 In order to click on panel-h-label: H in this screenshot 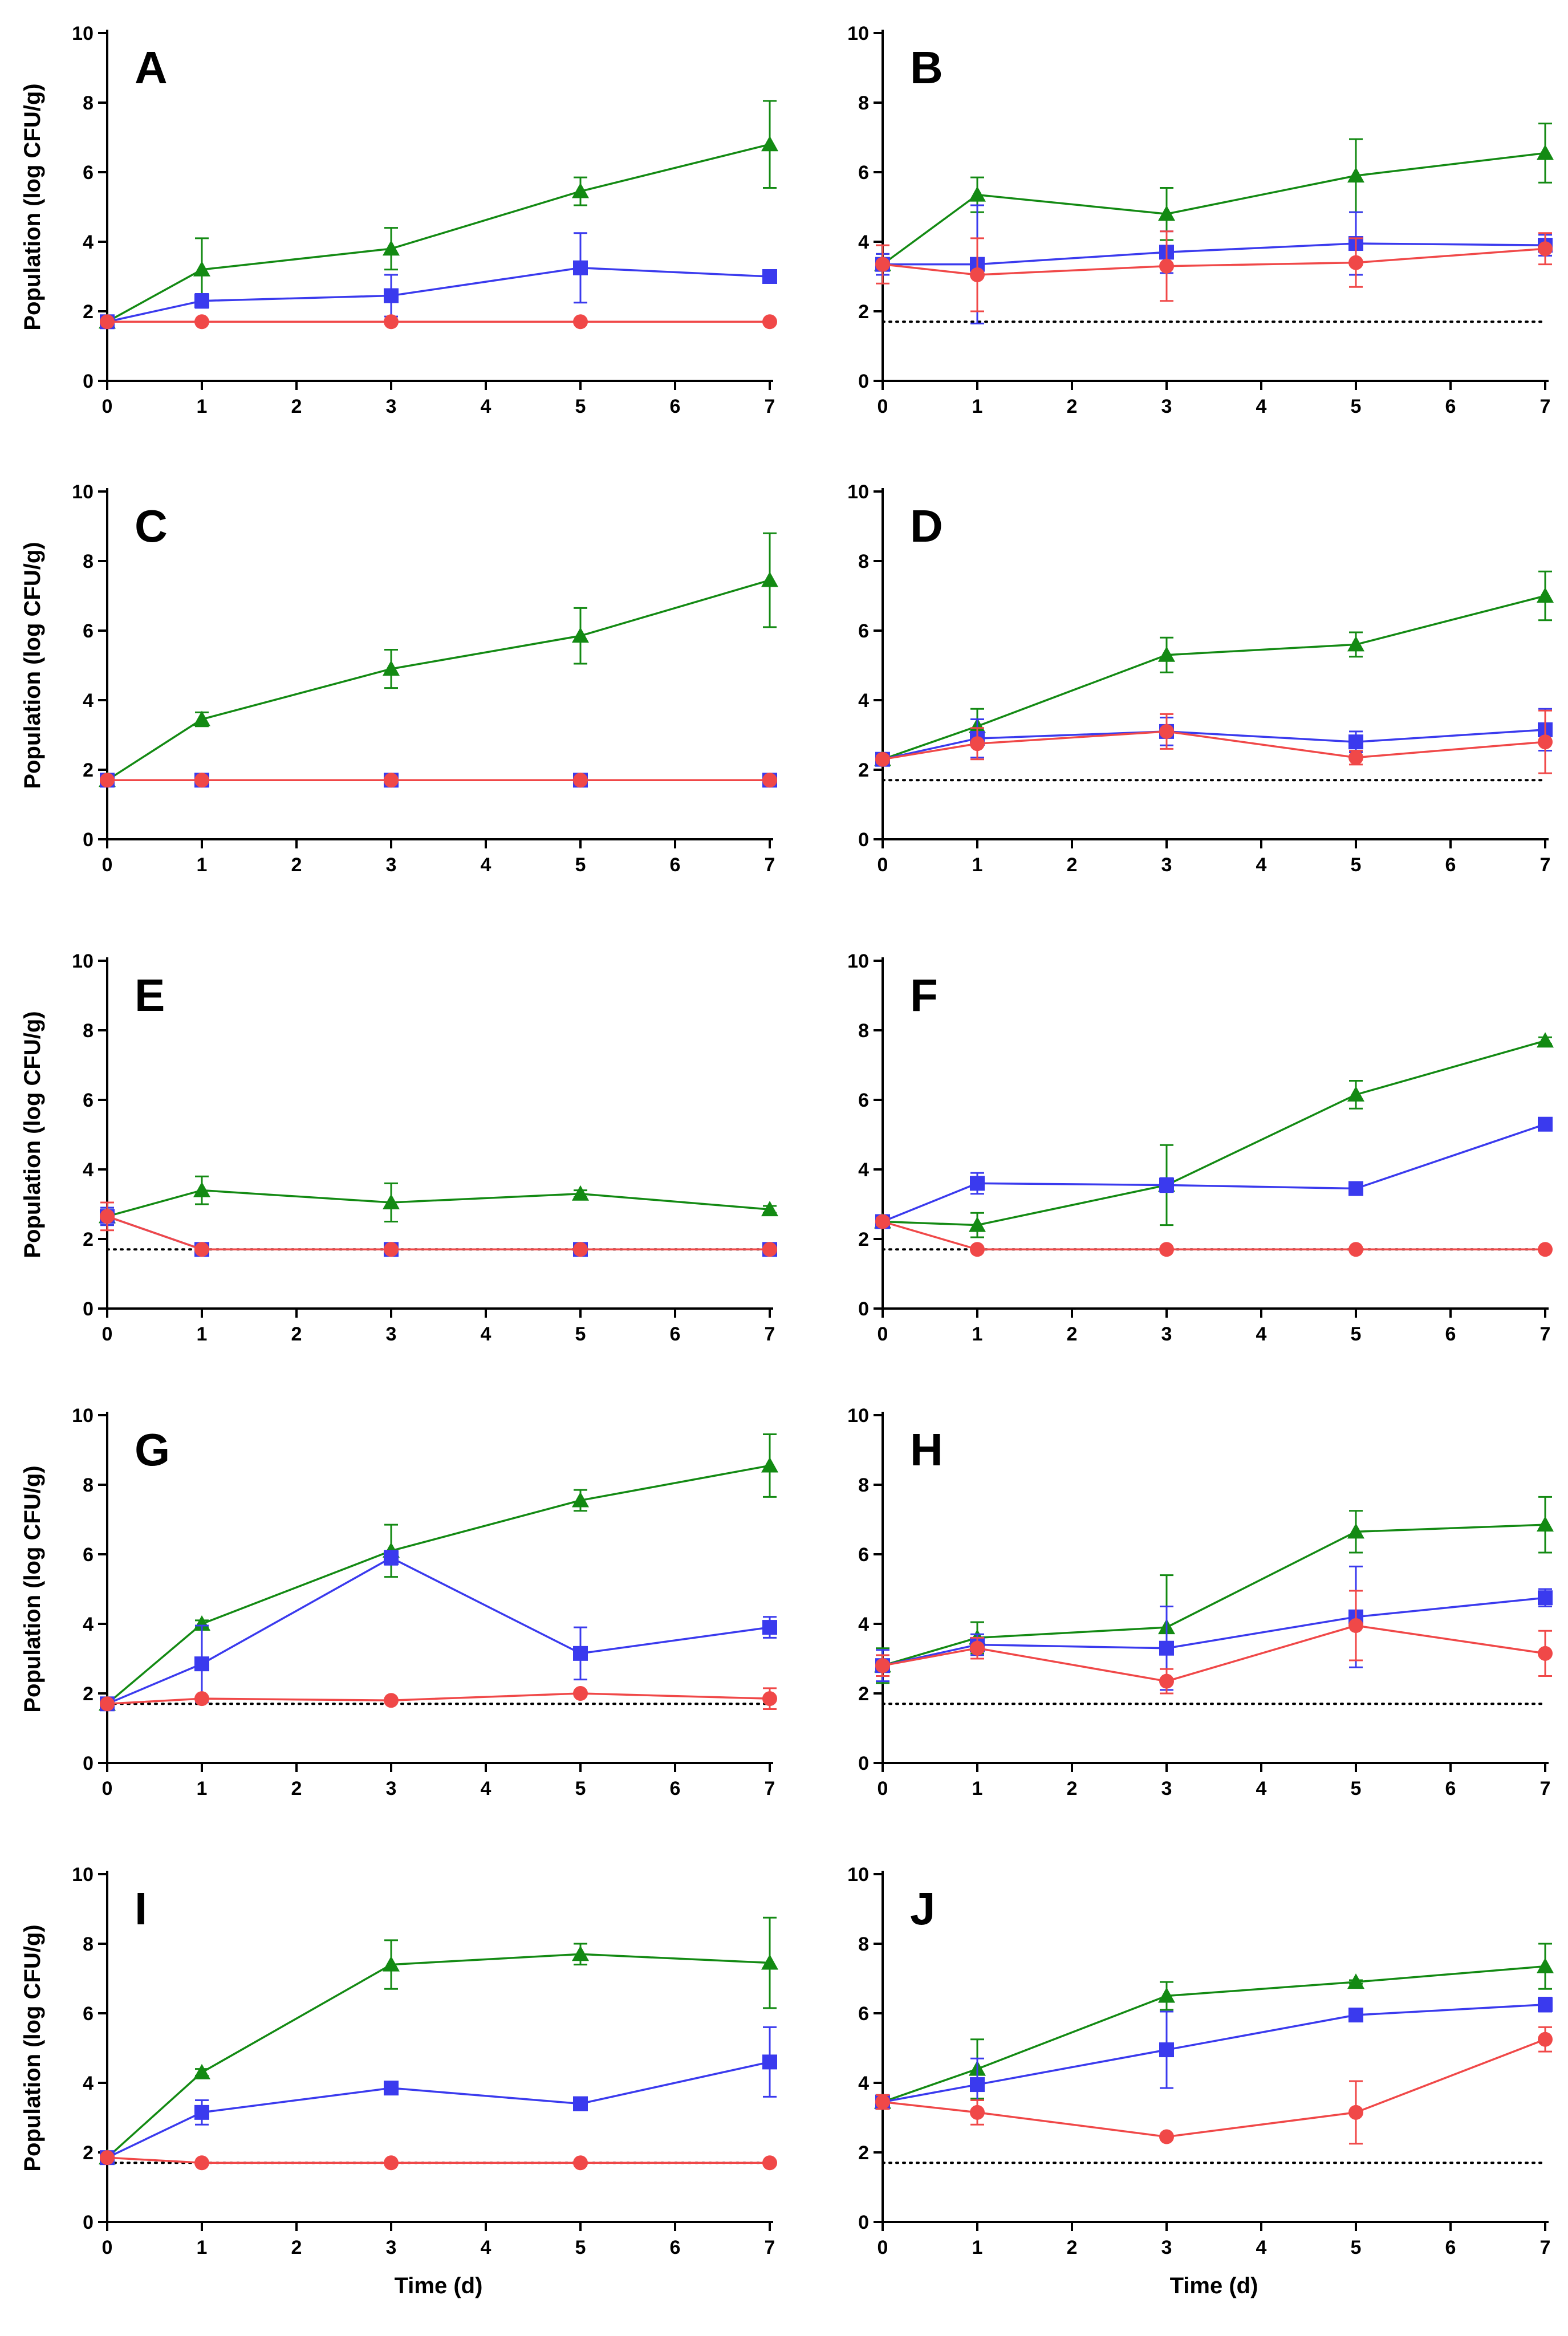, I will do `click(926, 1449)`.